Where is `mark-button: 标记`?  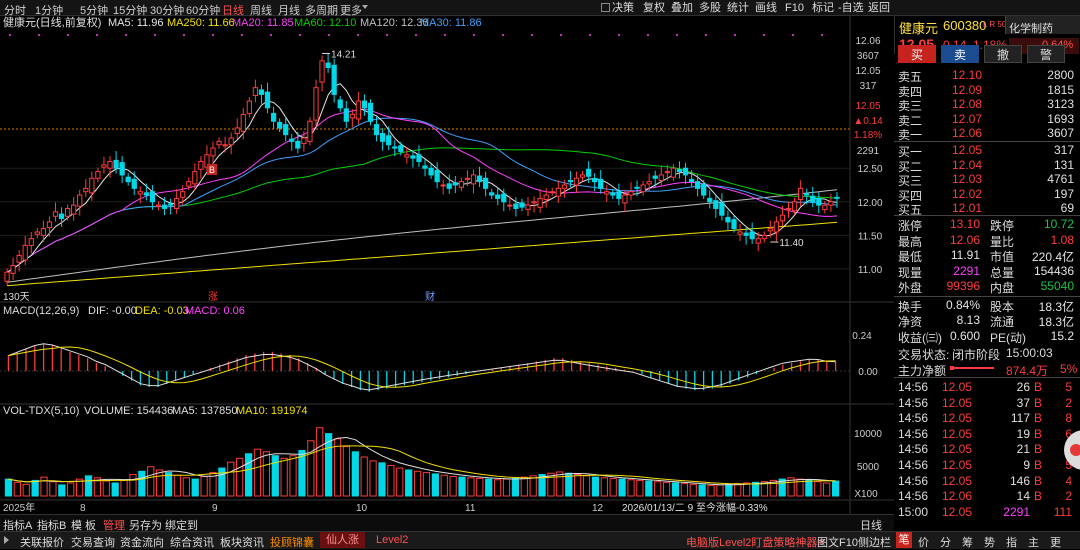 mark-button: 标记 is located at coordinates (823, 8).